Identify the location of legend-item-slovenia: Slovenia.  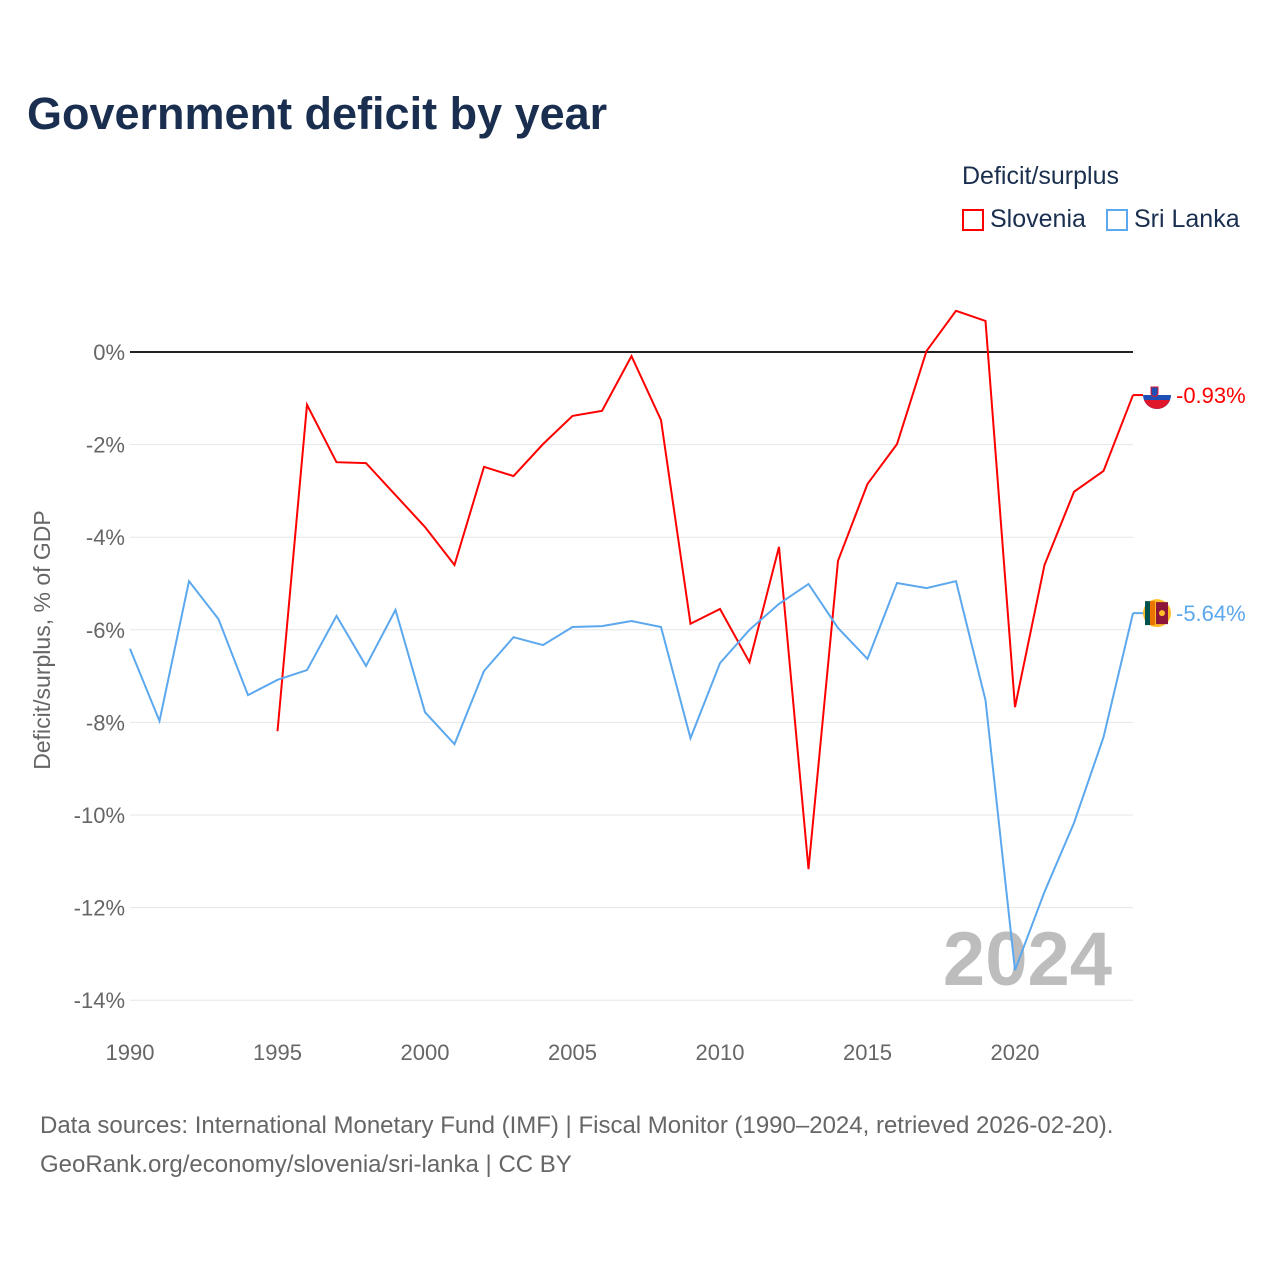
(1024, 219).